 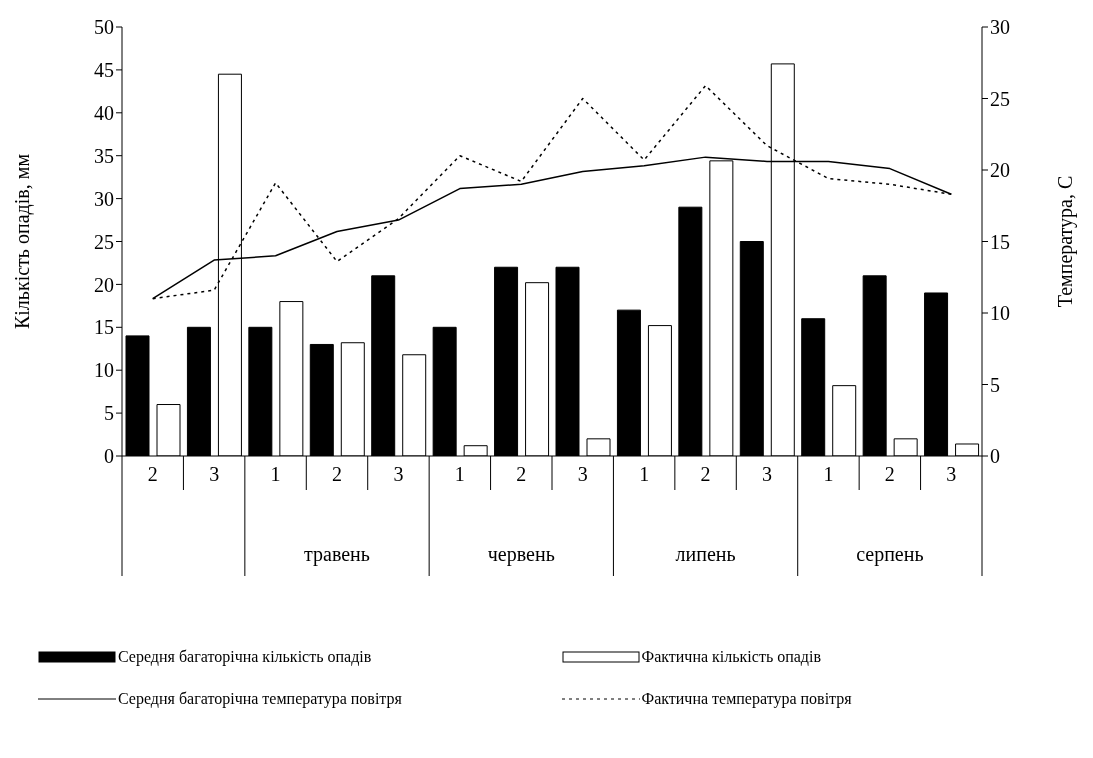 I want to click on y-tick-label: 30, so click(x=104, y=198).